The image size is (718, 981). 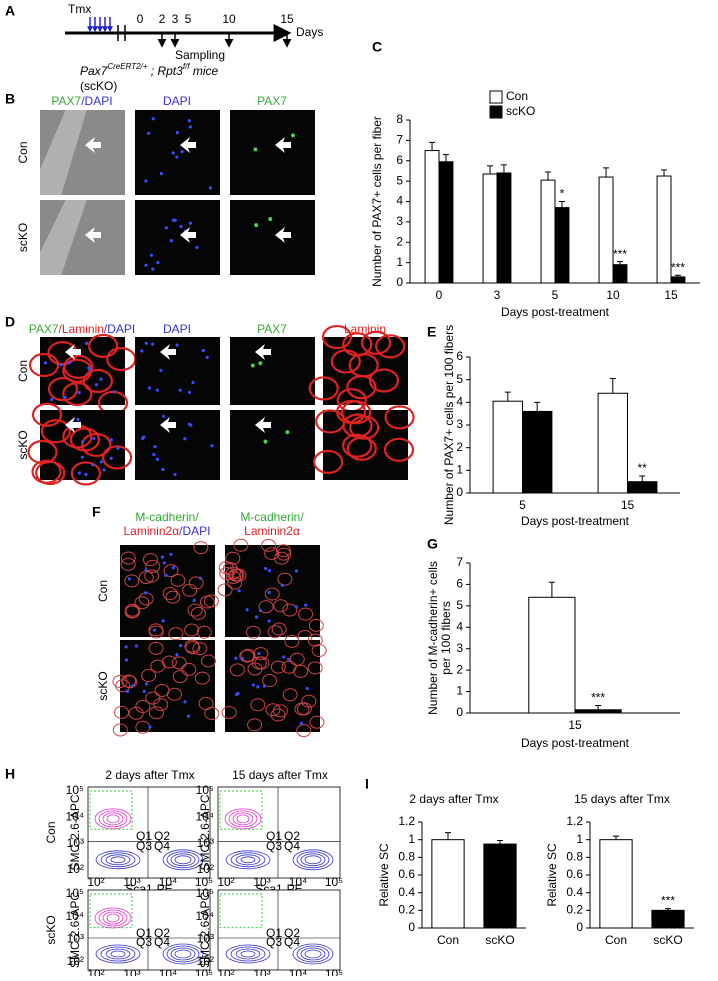 I want to click on label: 0, so click(x=140, y=19).